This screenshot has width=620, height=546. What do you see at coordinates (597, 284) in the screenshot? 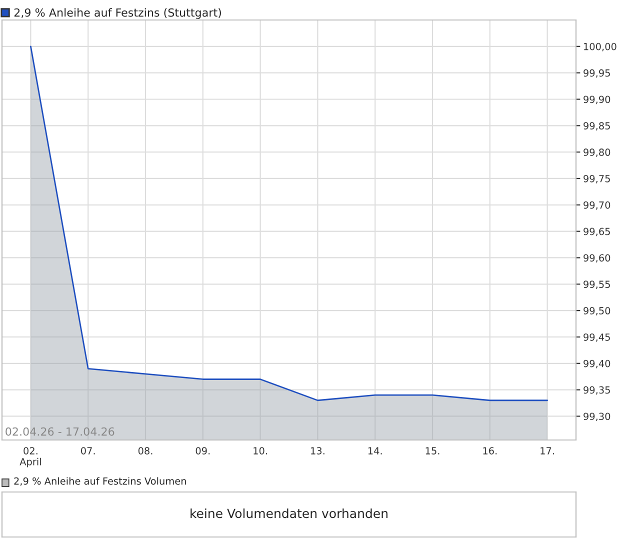
I see `y-tick-label: 99,55` at bounding box center [597, 284].